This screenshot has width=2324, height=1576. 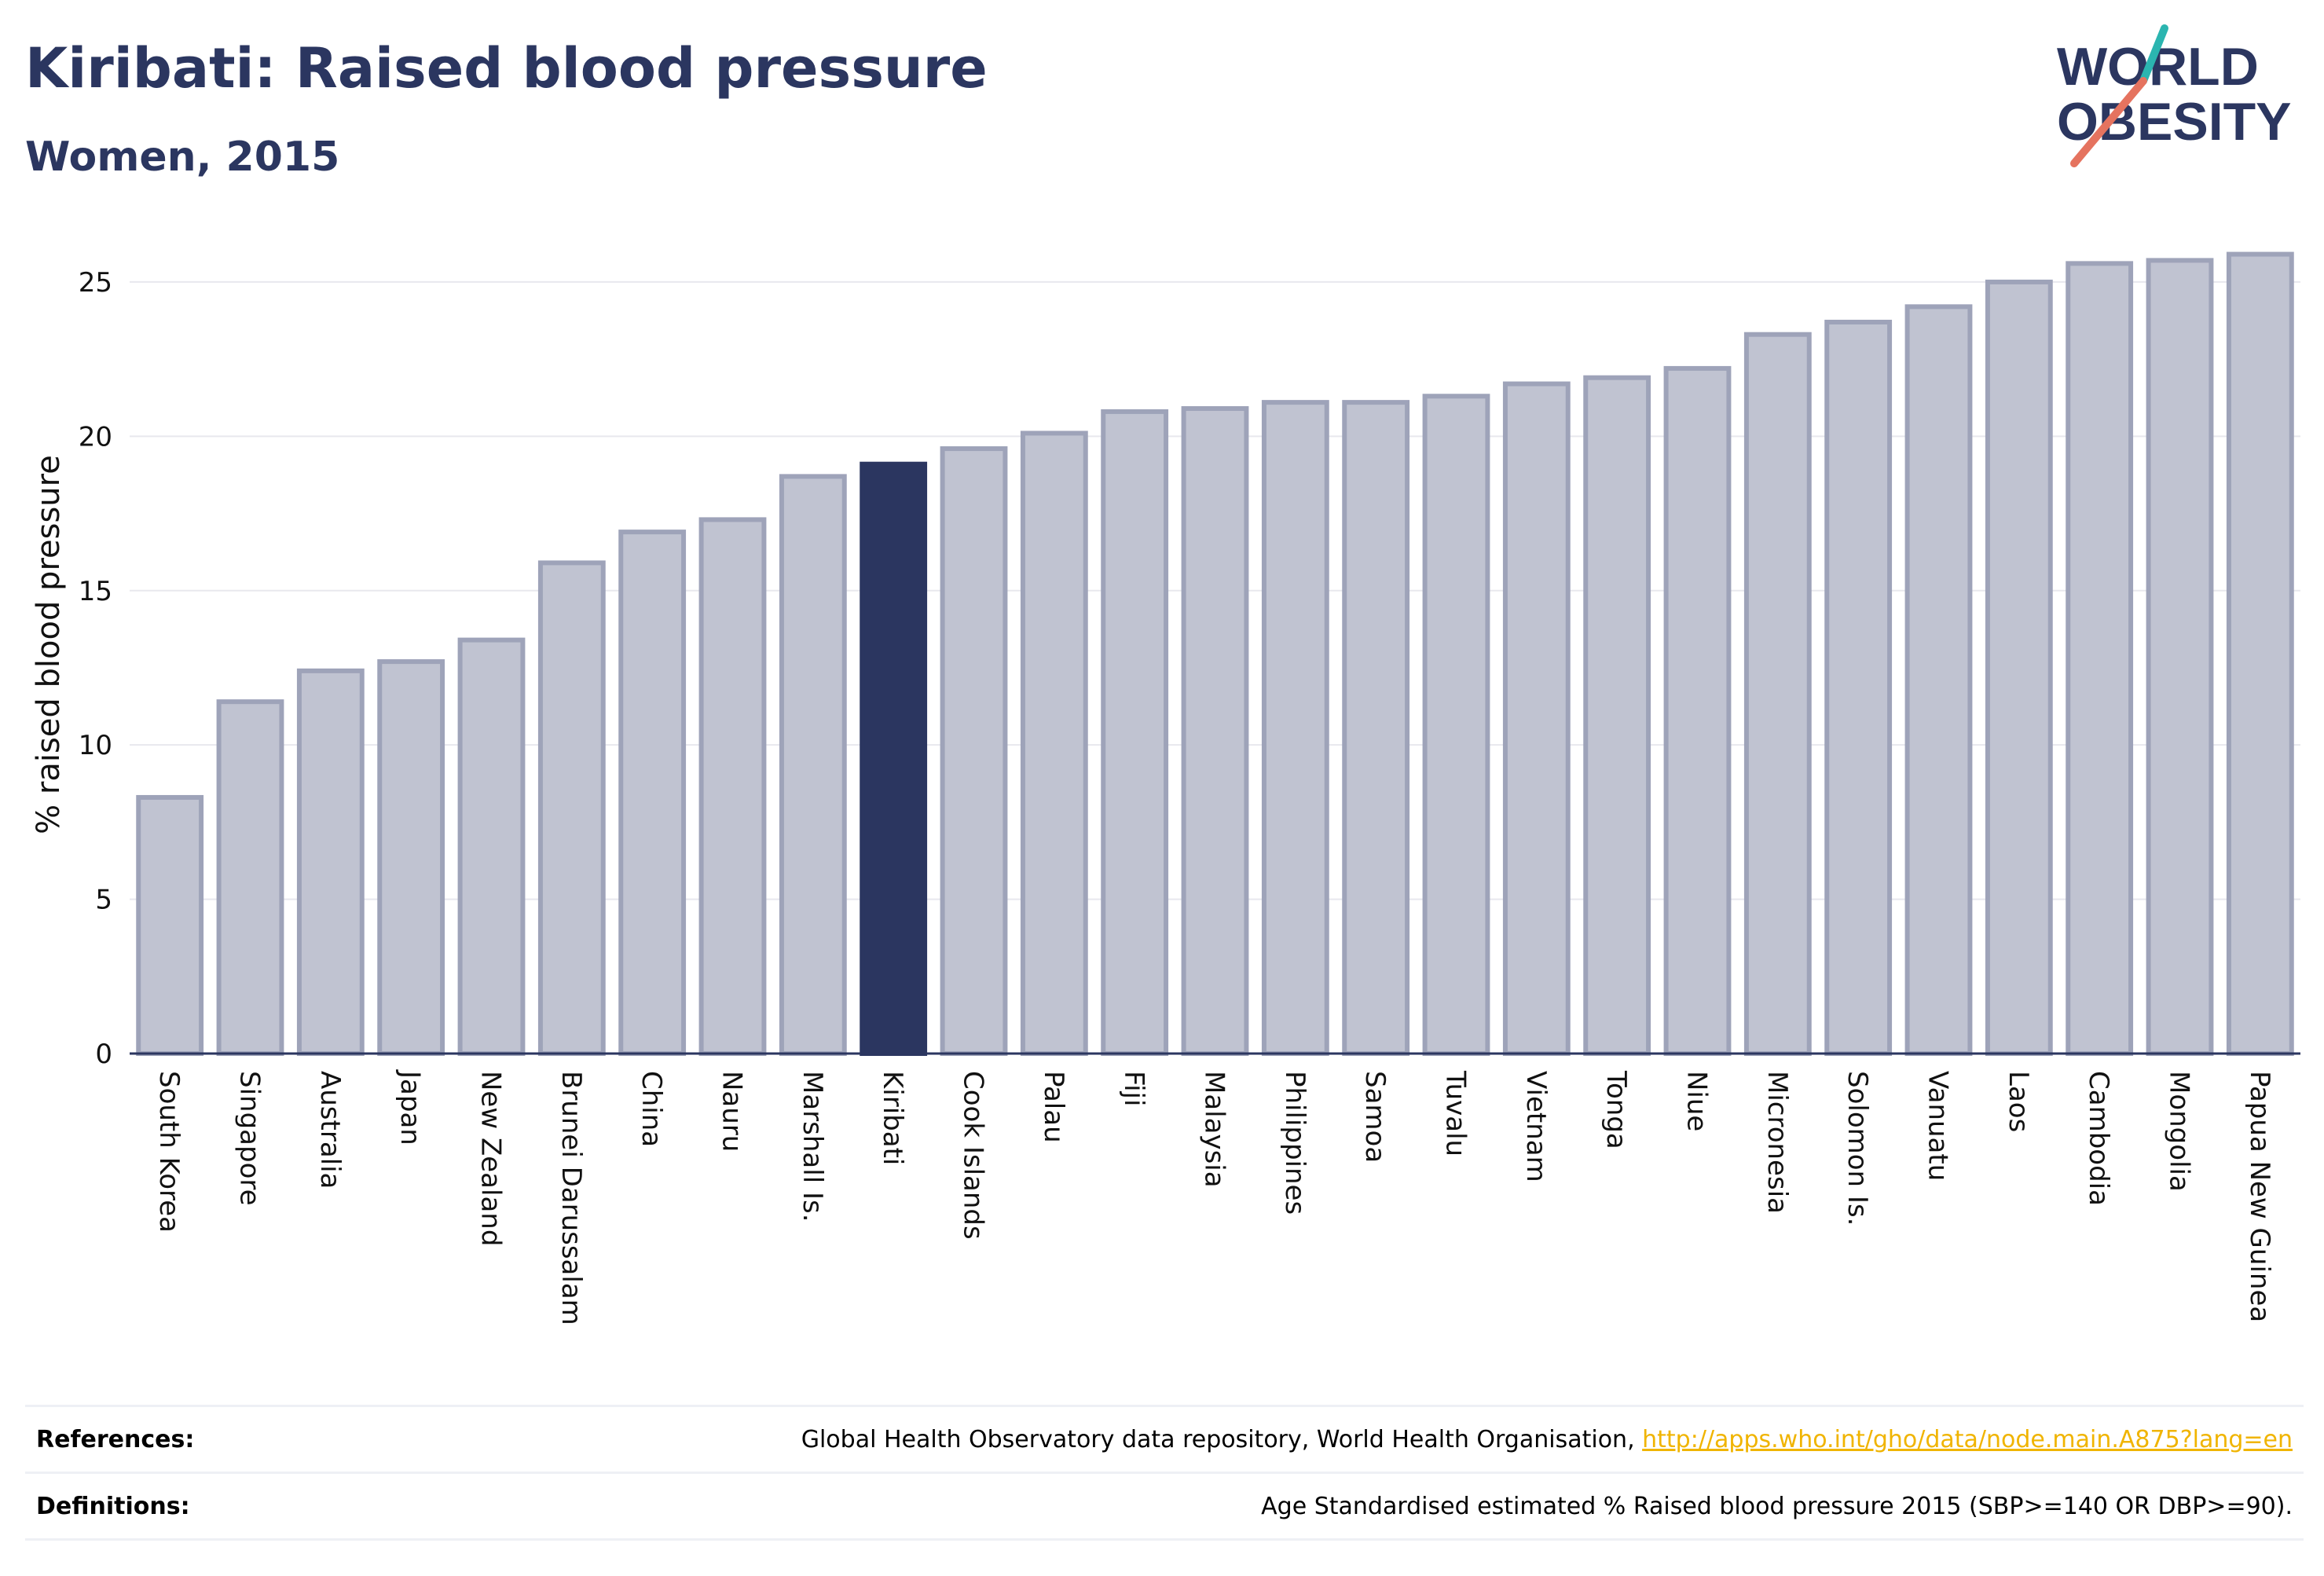 What do you see at coordinates (1938, 1126) in the screenshot?
I see `x-tick-label: Vanuatu` at bounding box center [1938, 1126].